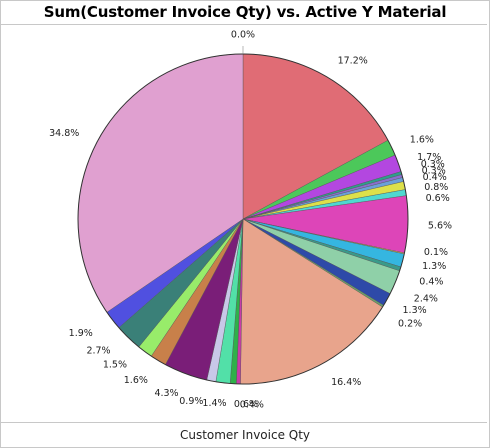  Describe the element at coordinates (410, 323) in the screenshot. I see `pie-label-15: 0.2%` at that location.